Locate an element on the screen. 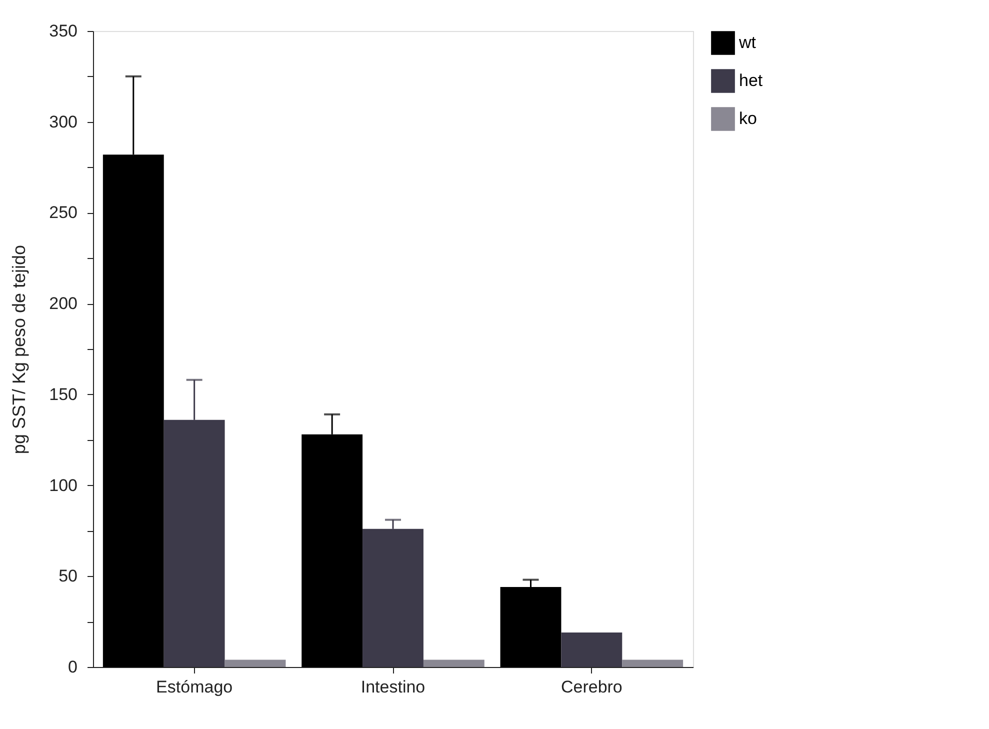 The width and height of the screenshot is (989, 729). y-tick-label: 250 is located at coordinates (63, 212).